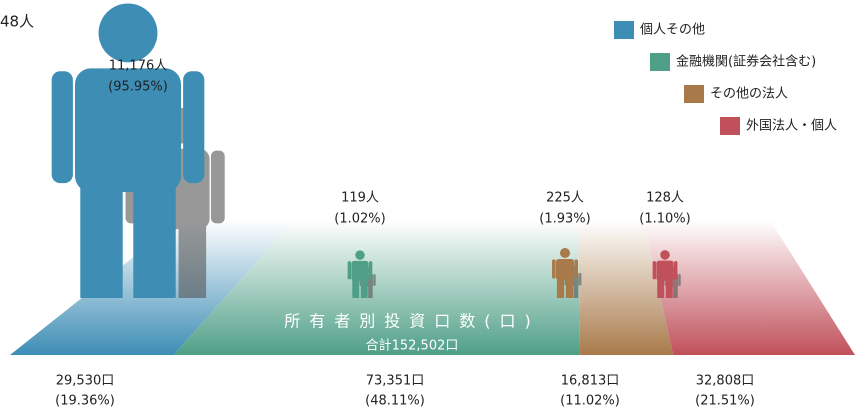 Image resolution: width=865 pixels, height=411 pixels. I want to click on floor-total: 合計152,502口, so click(412, 346).